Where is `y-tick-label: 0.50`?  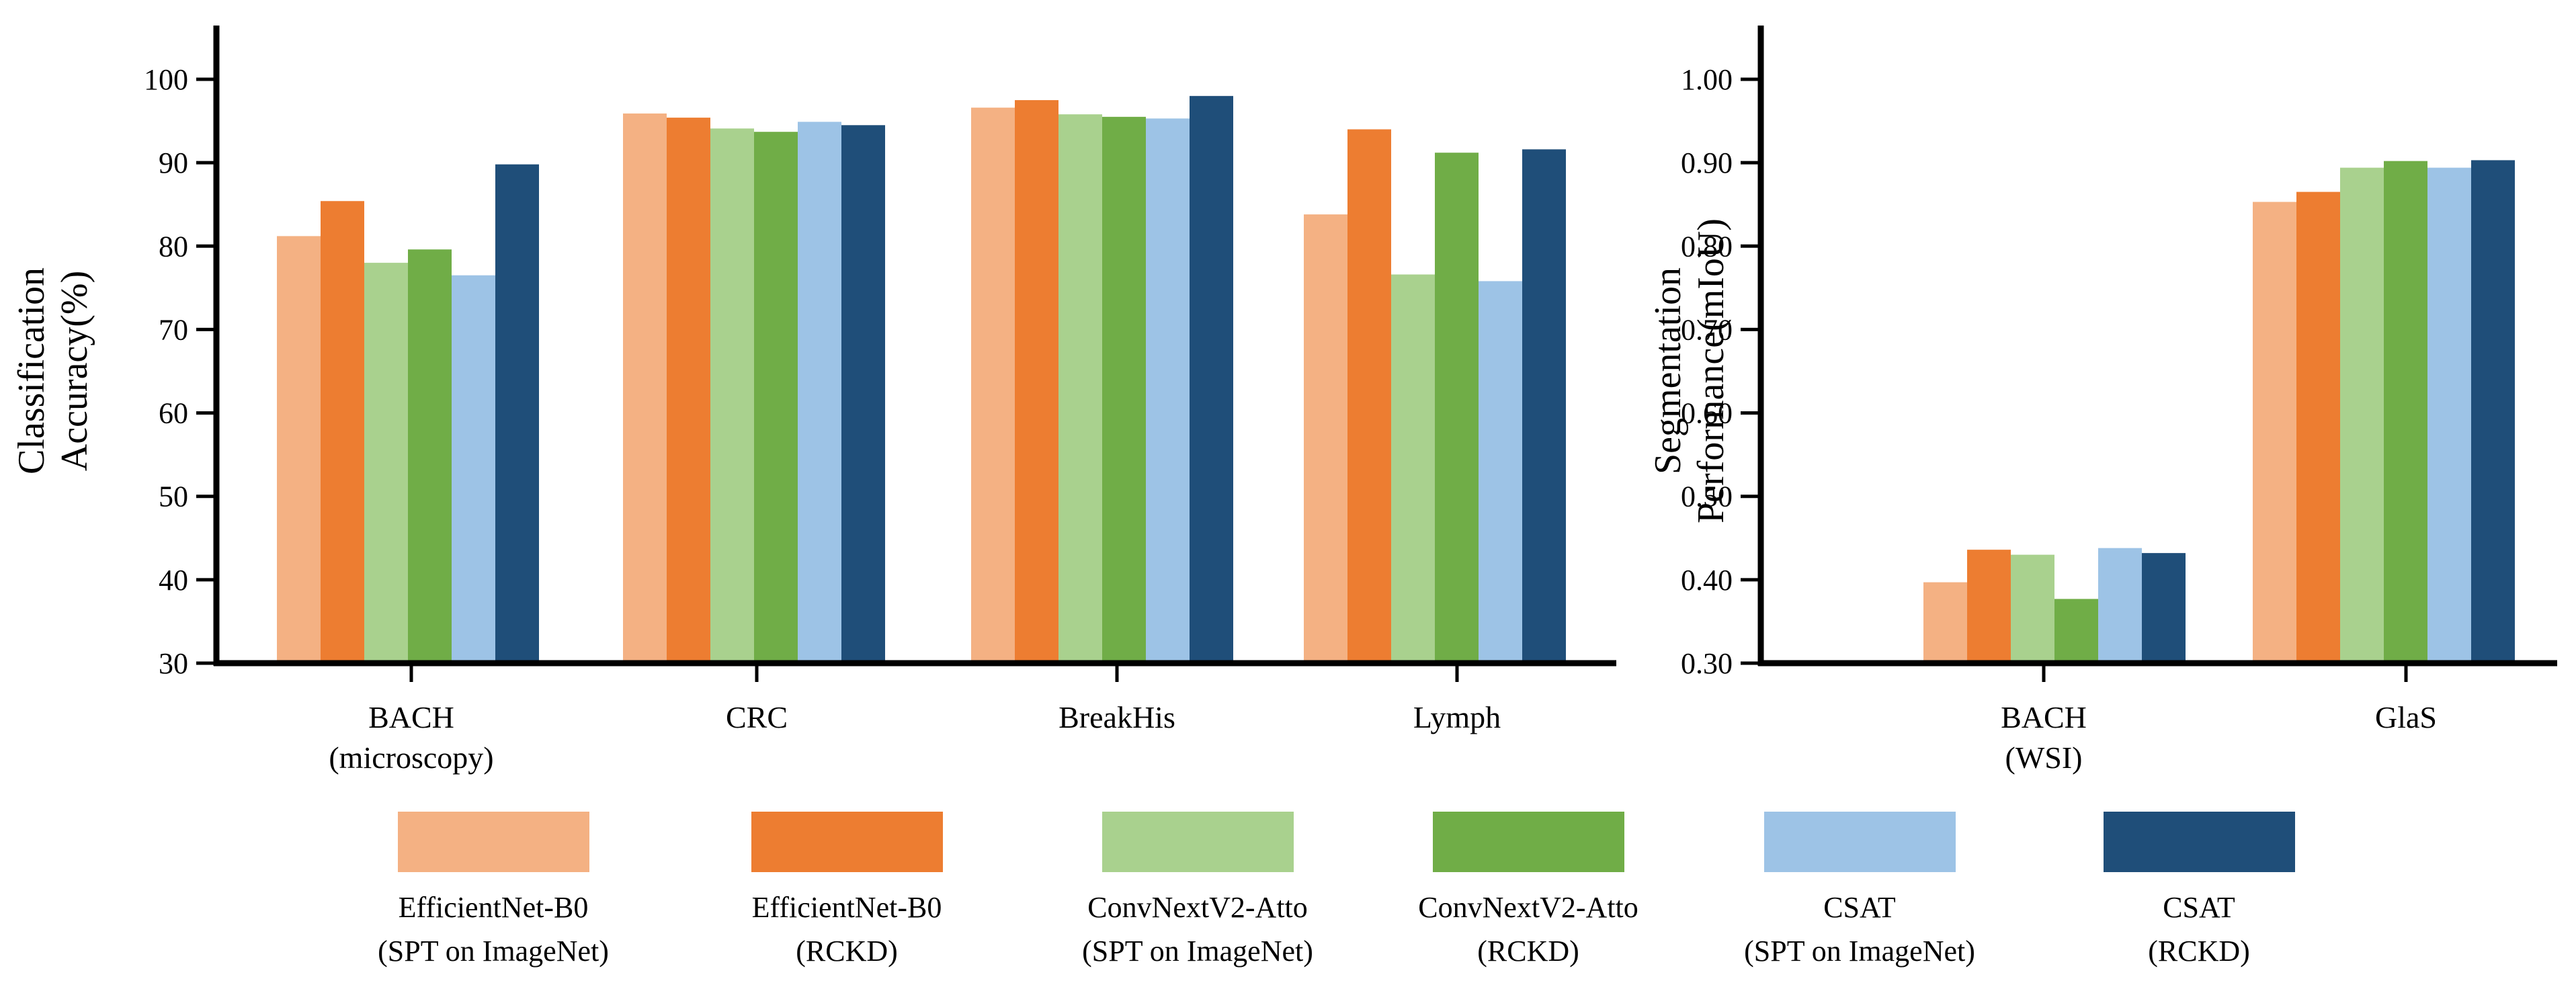
y-tick-label: 0.50 is located at coordinates (1707, 496).